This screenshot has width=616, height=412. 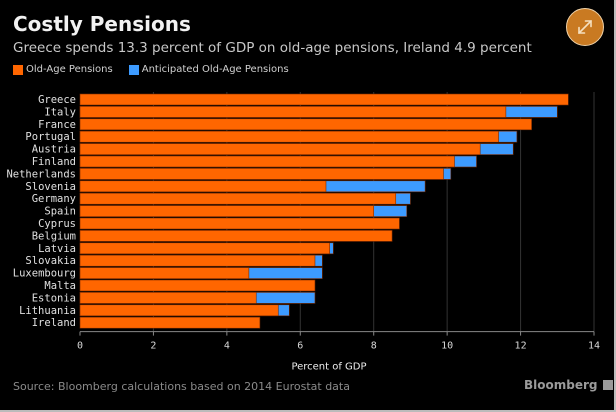 I want to click on category-label-latvia: Latvia, so click(x=57, y=249).